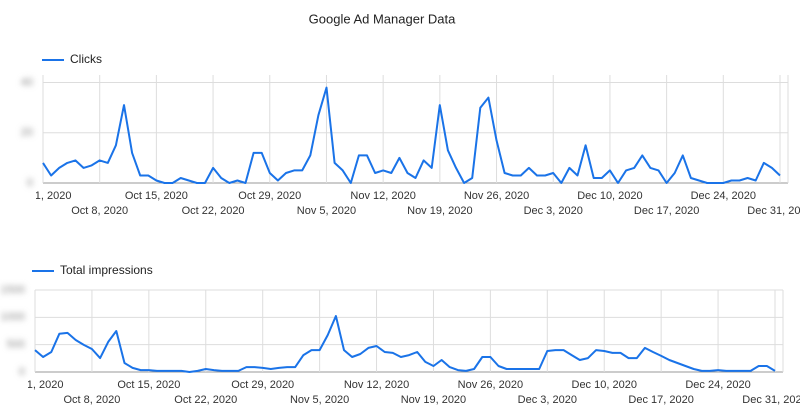 The height and width of the screenshot is (409, 800). I want to click on chart-title: Google Ad Manager Data, so click(382, 18).